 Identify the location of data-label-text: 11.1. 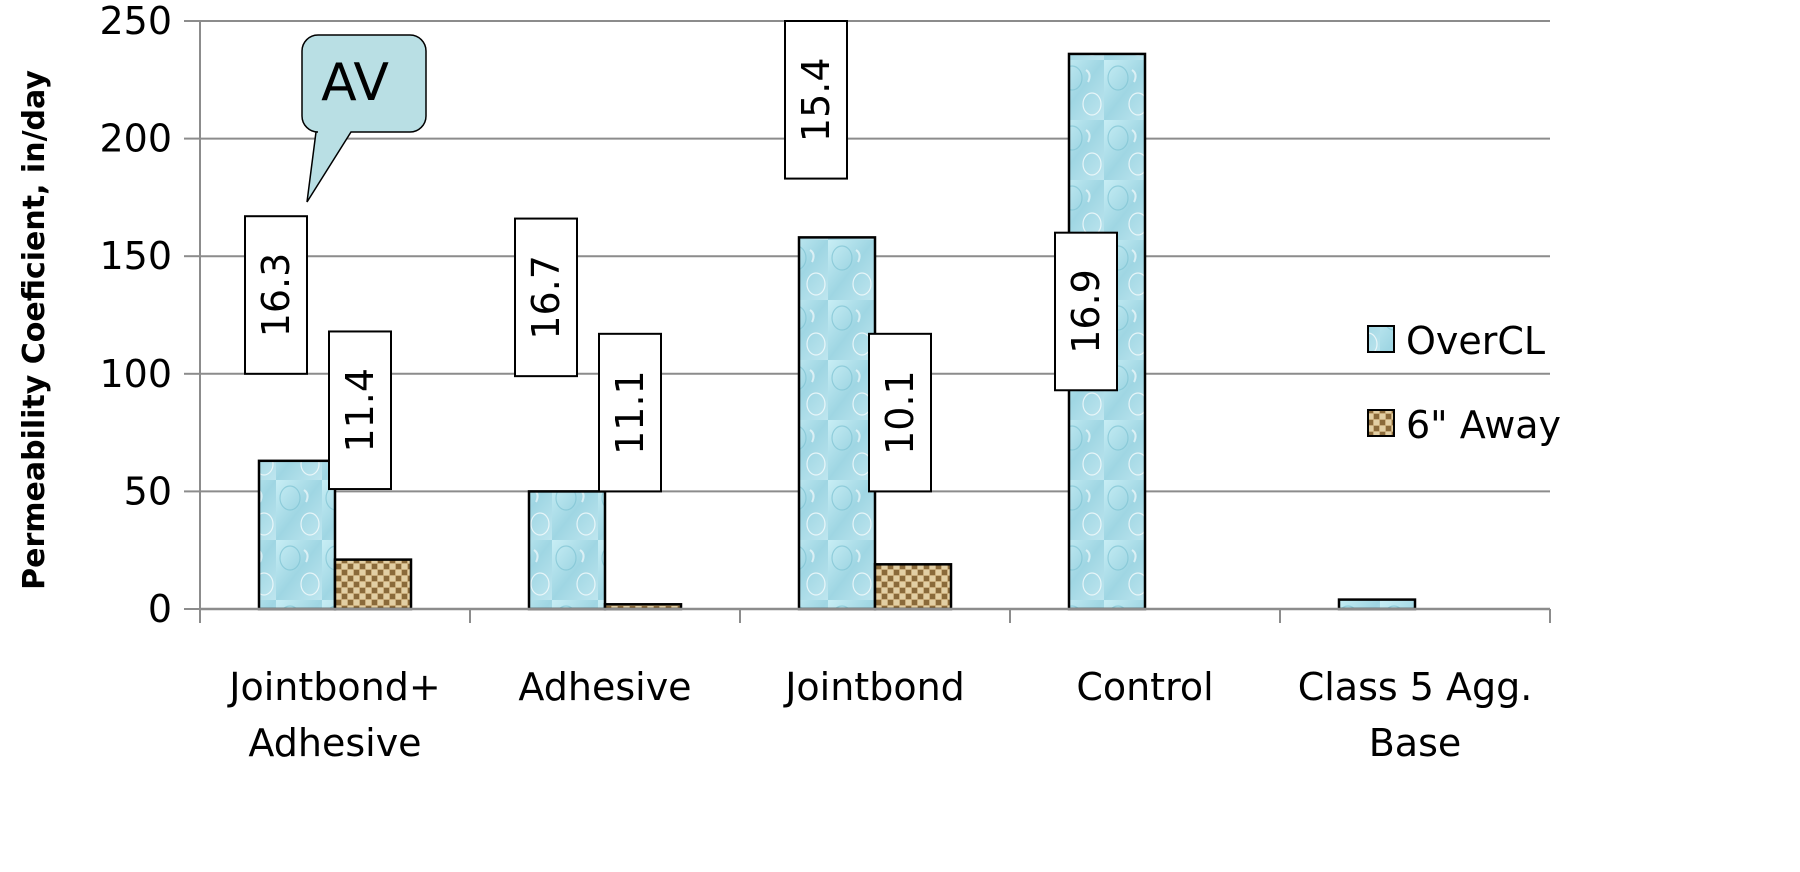
(630, 412).